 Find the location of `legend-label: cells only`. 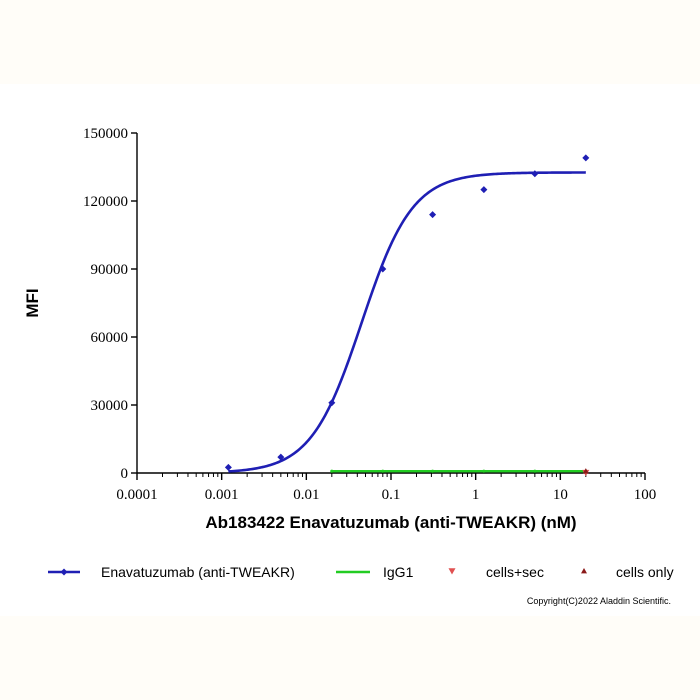

legend-label: cells only is located at coordinates (645, 572).